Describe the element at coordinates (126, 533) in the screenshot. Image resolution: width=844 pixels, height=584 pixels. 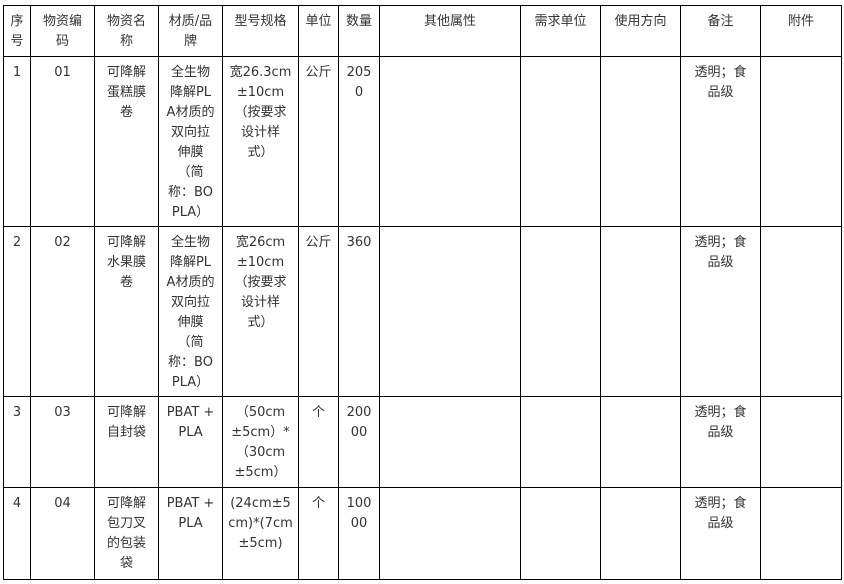
I see `cell-name: 可降解 包刀叉 的包装 袋` at that location.